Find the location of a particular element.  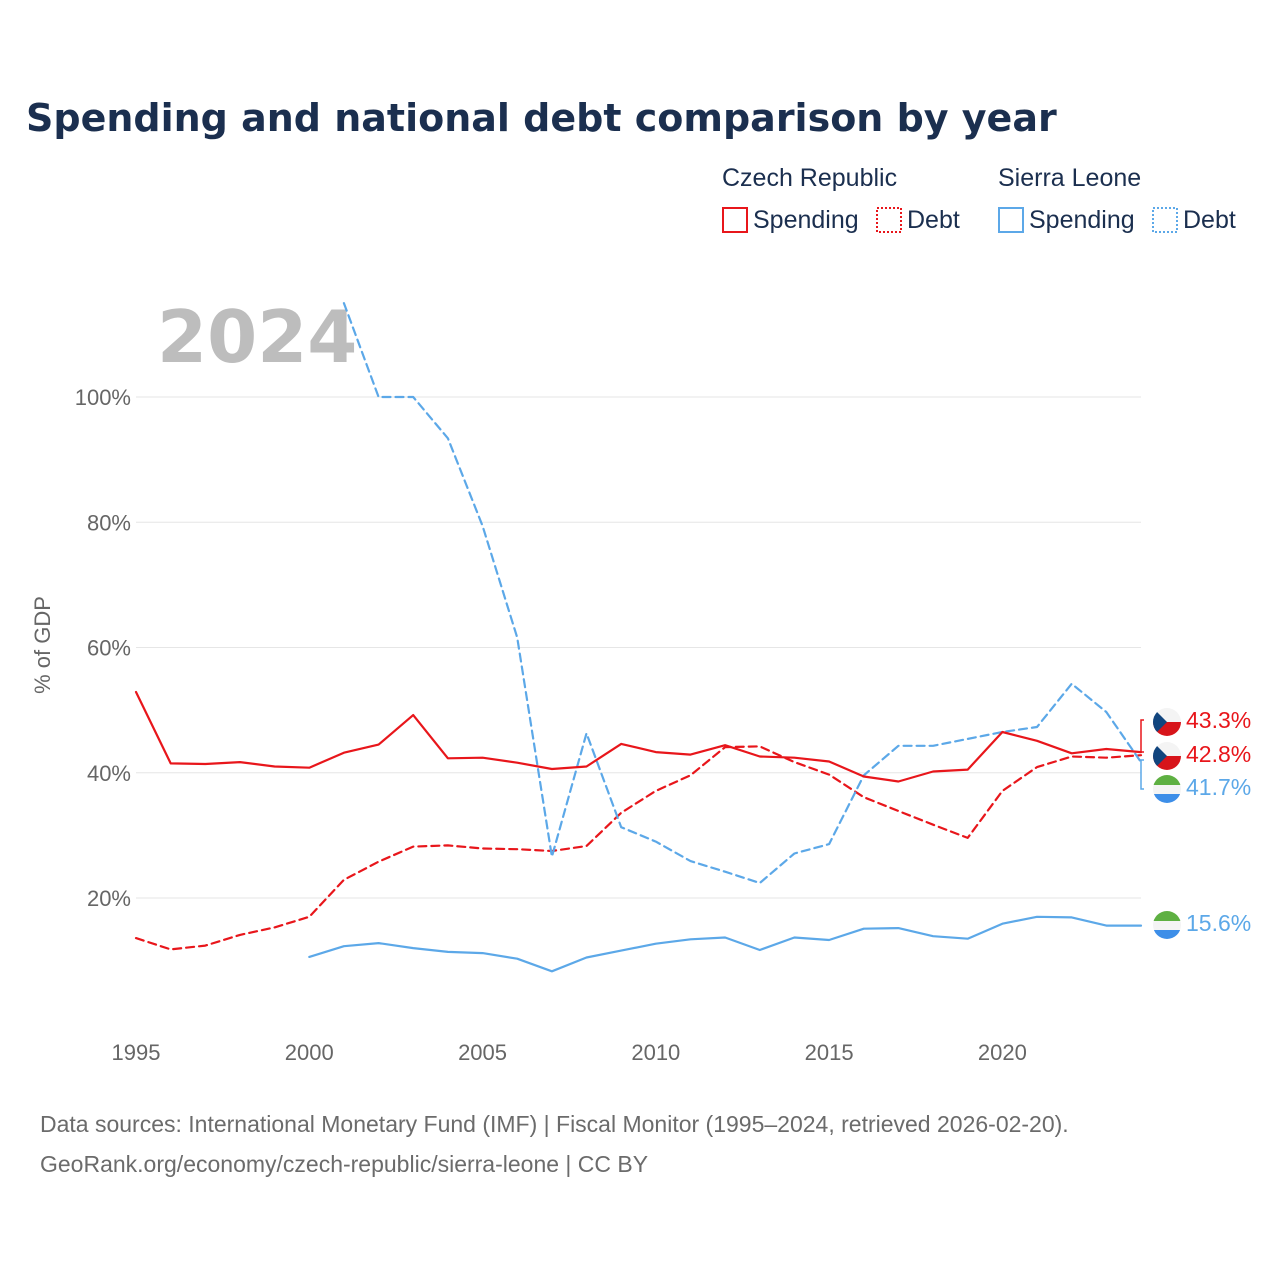

y-axis-label: % of GDP is located at coordinates (42, 645).